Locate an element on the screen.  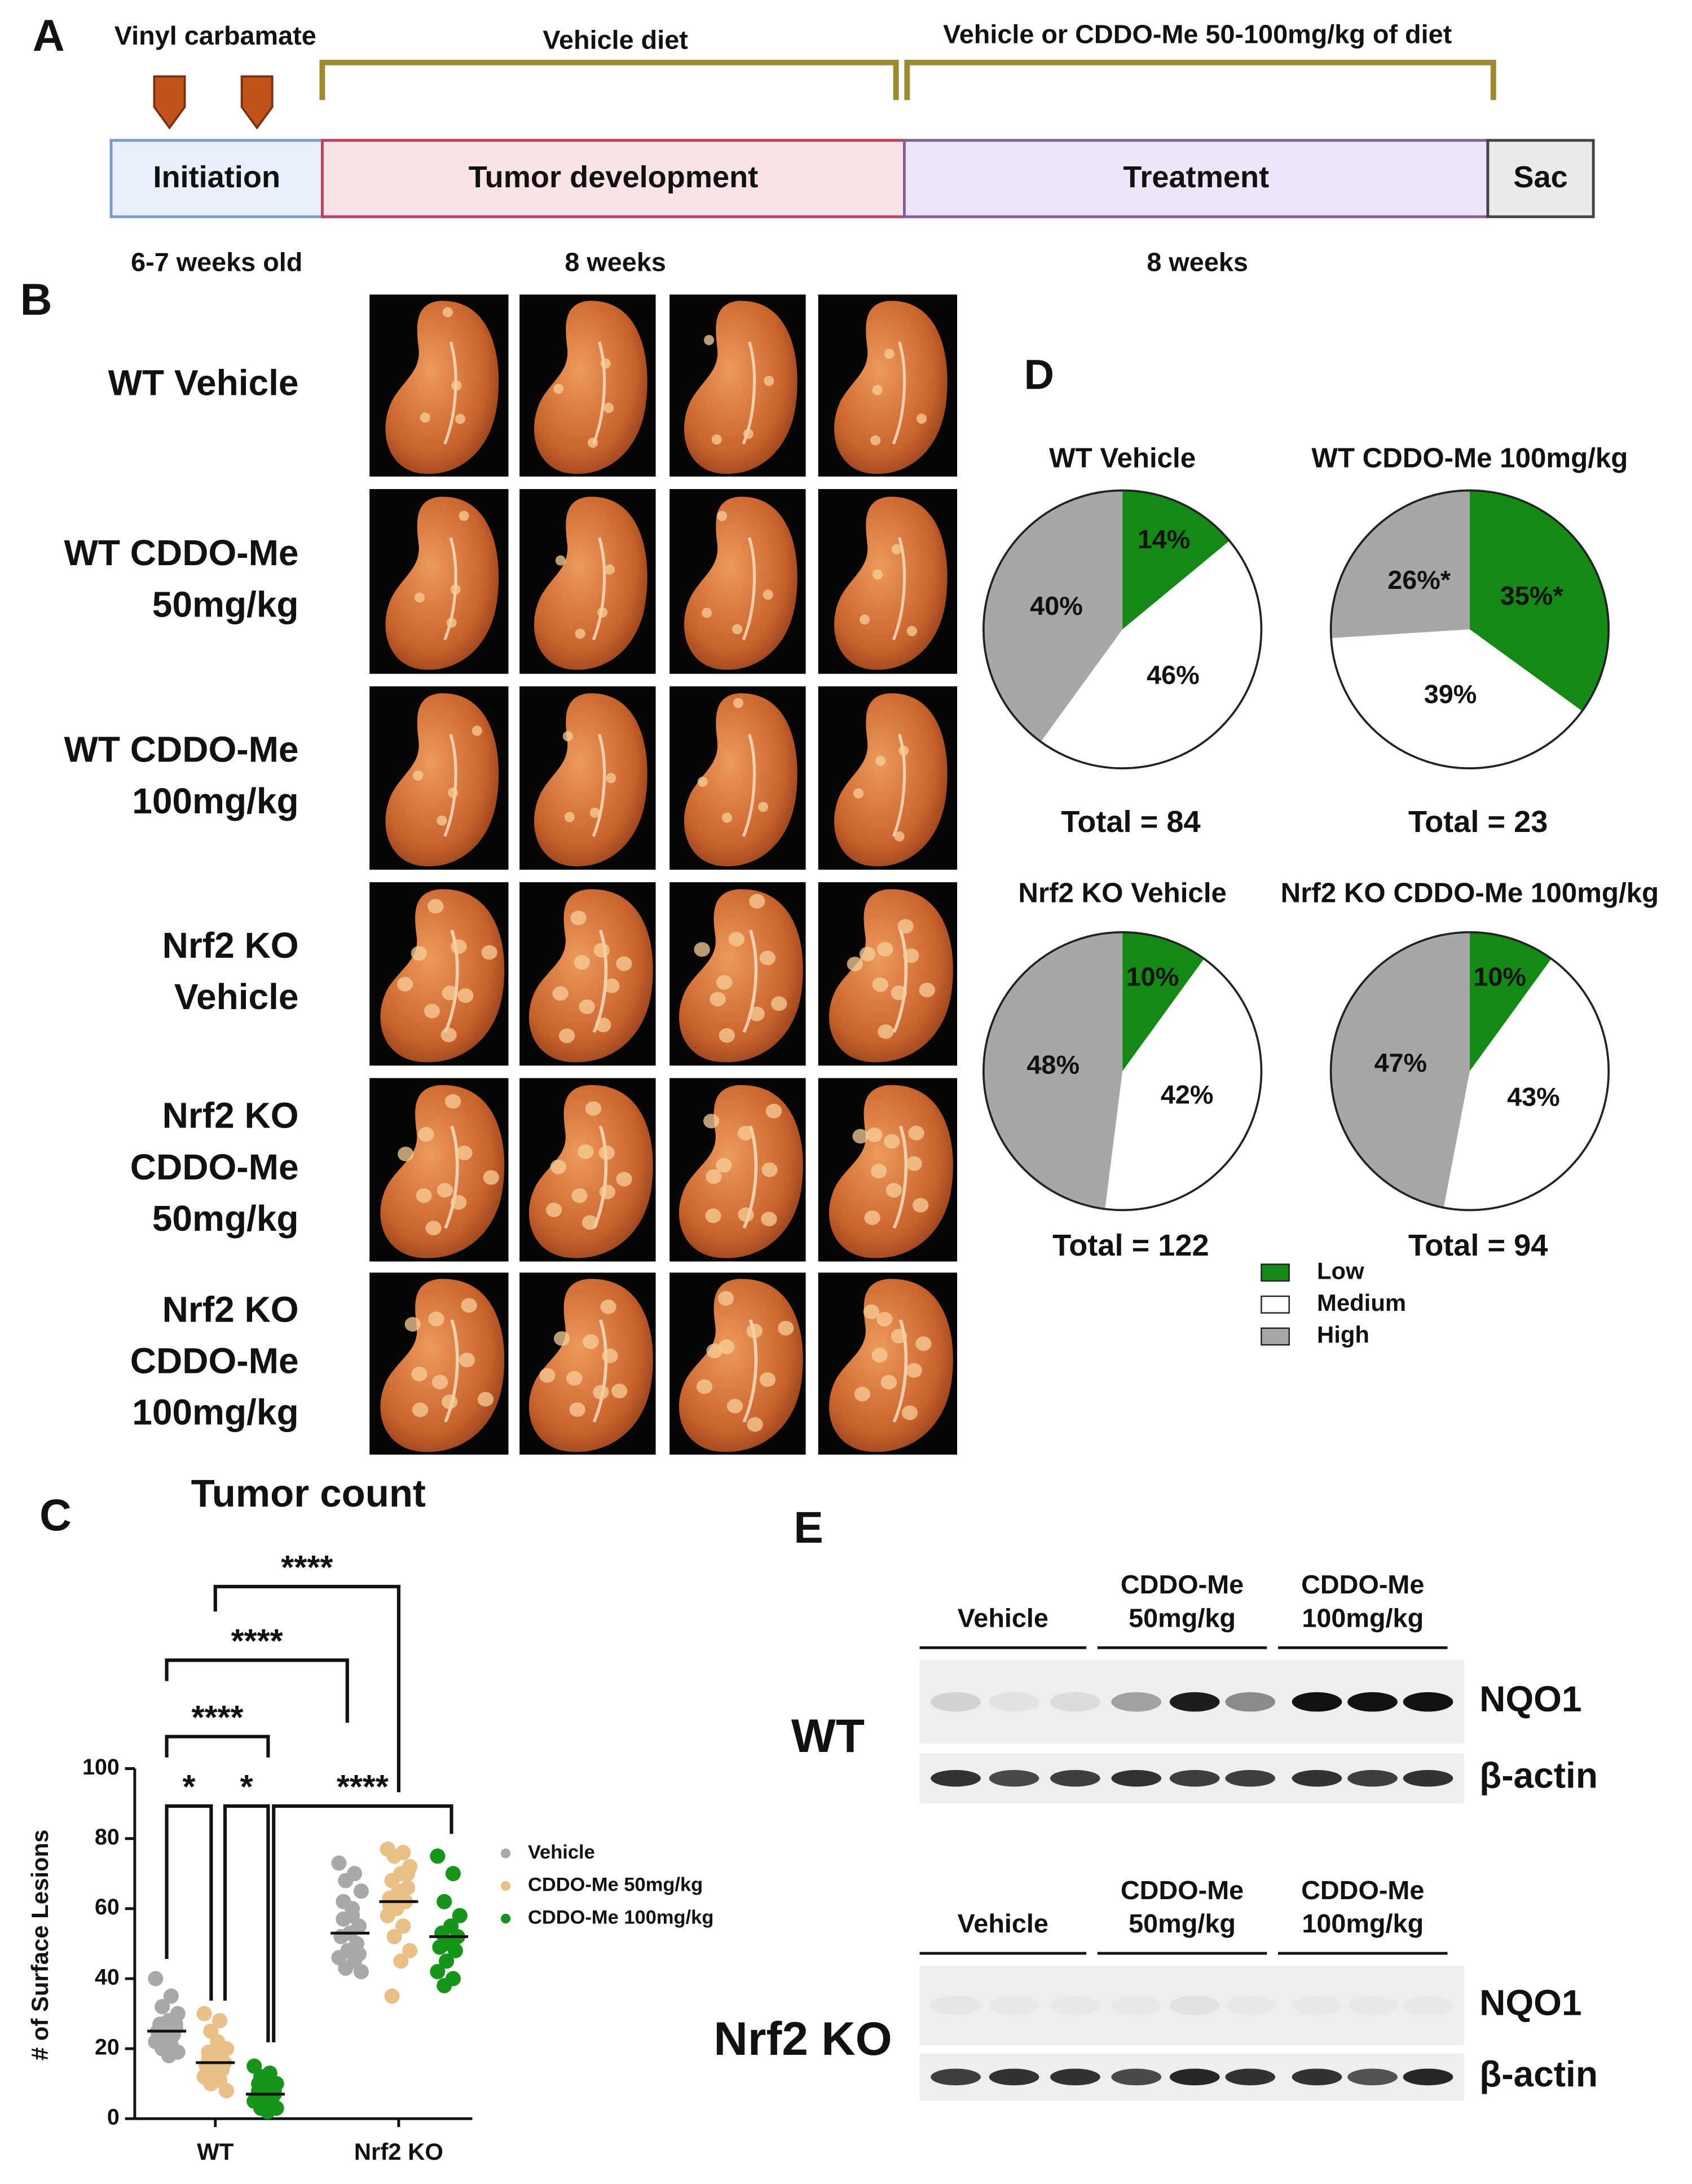
duration-label: 8 weeks is located at coordinates (1197, 261).